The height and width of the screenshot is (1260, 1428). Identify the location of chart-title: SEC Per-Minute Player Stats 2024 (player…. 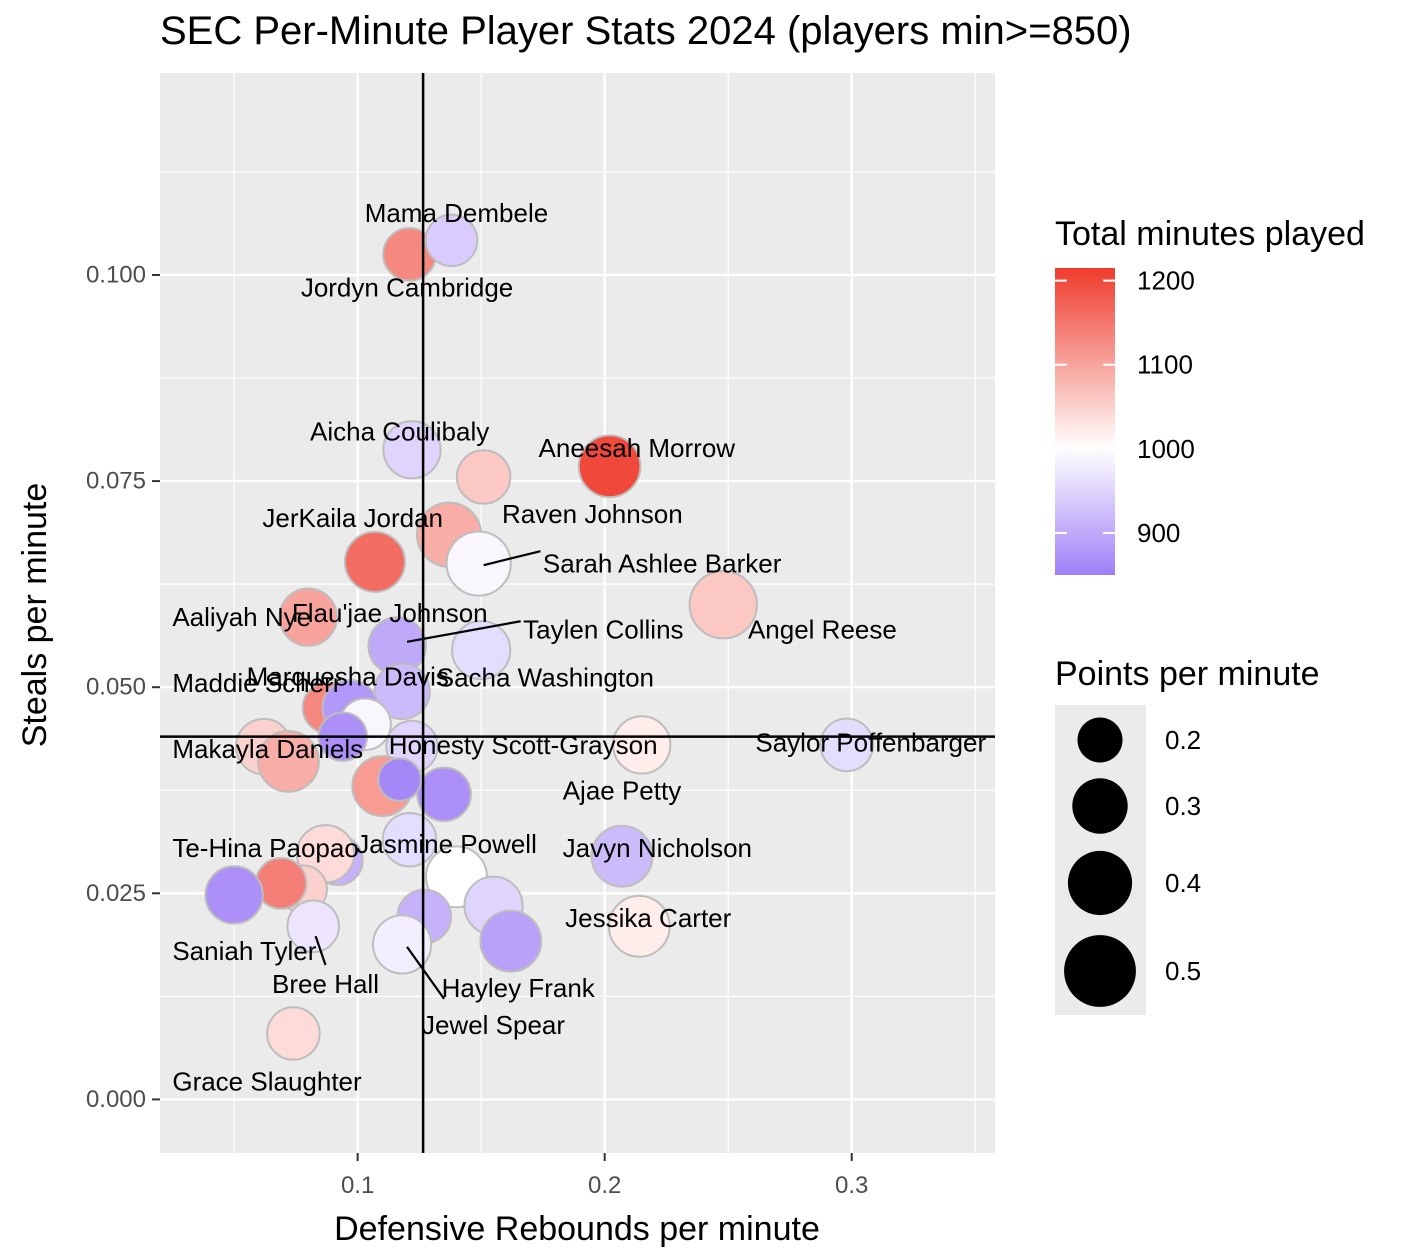
(646, 31).